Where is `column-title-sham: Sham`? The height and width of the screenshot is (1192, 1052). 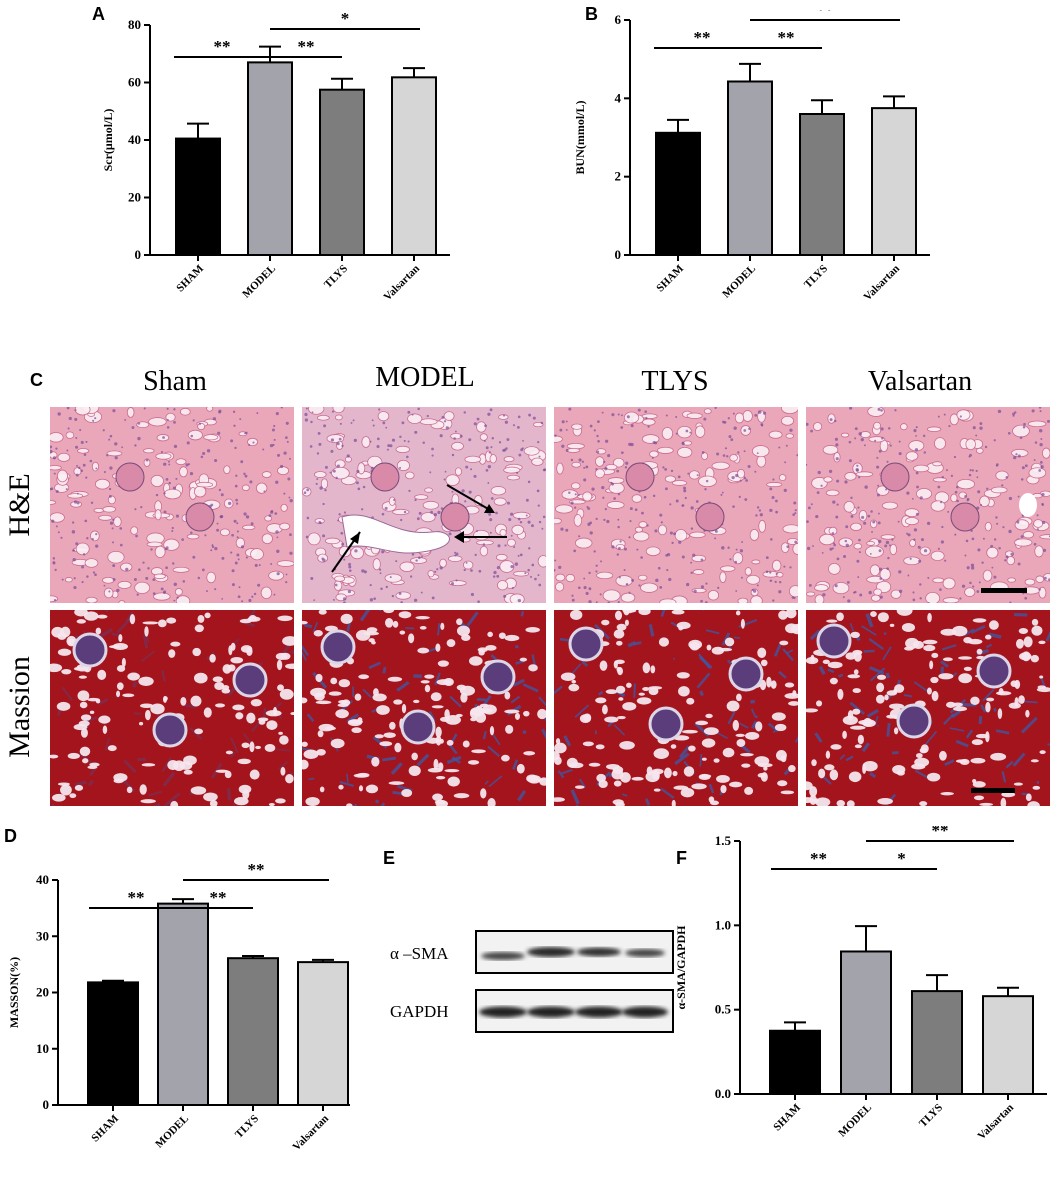 column-title-sham: Sham is located at coordinates (175, 381).